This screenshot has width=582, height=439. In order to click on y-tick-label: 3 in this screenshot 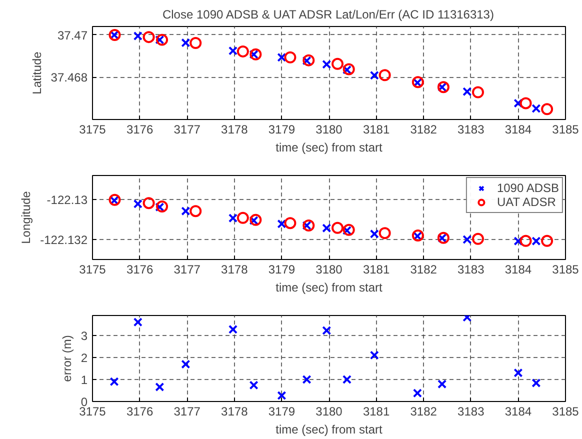, I will do `click(84, 335)`.